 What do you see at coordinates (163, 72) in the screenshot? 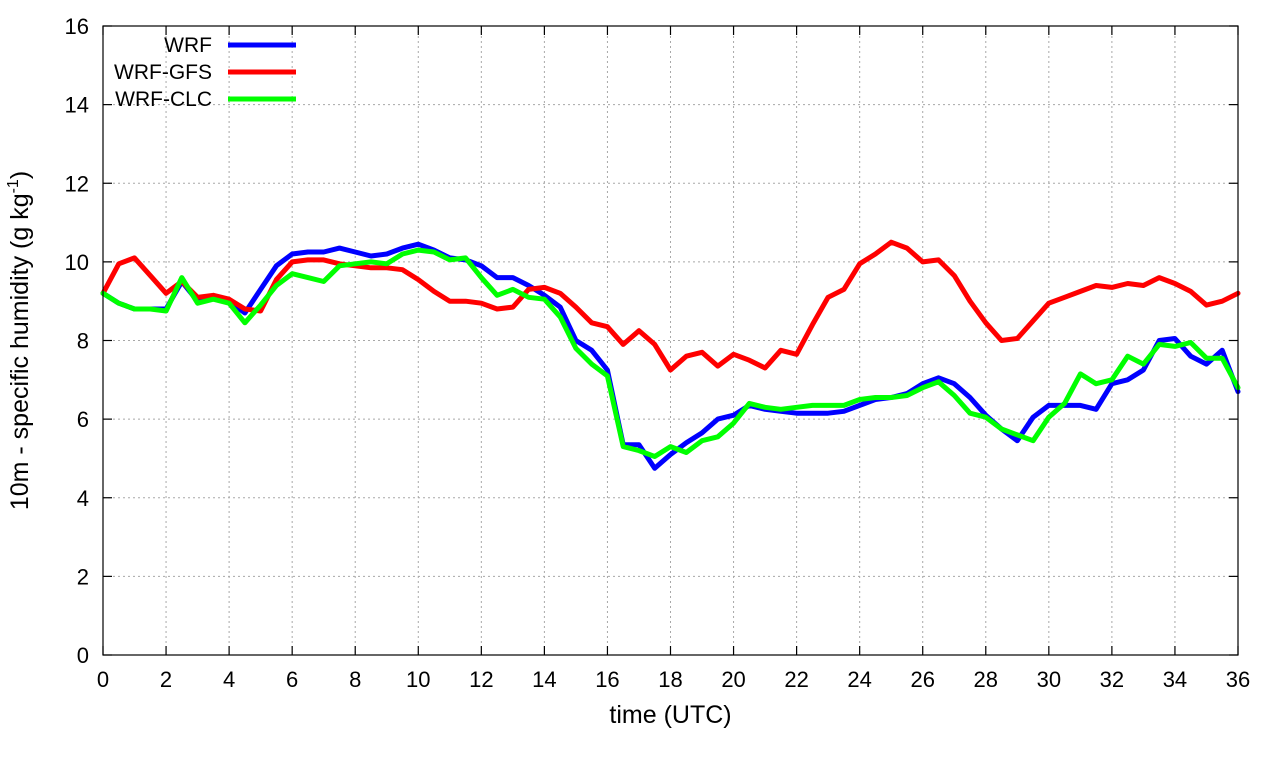
I see `legend-label-wrf-gfs: WRF-GFS` at bounding box center [163, 72].